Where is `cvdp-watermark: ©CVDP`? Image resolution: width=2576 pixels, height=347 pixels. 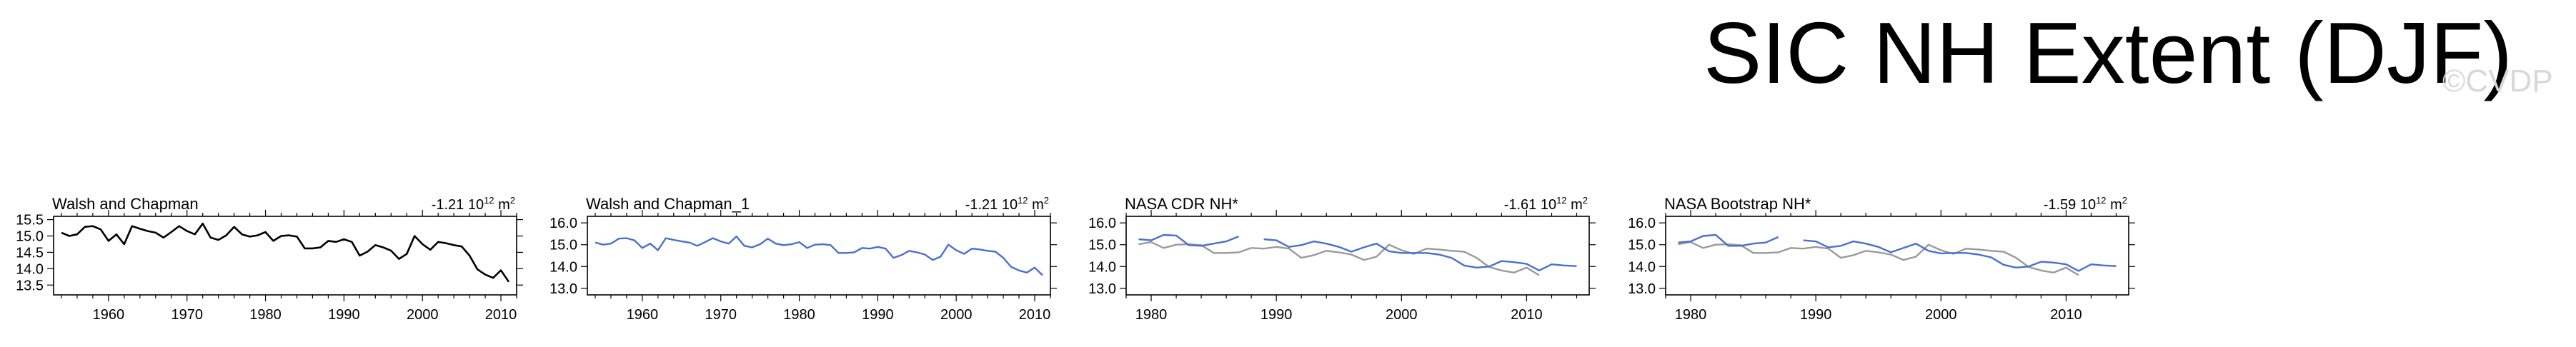 cvdp-watermark: ©CVDP is located at coordinates (2497, 81).